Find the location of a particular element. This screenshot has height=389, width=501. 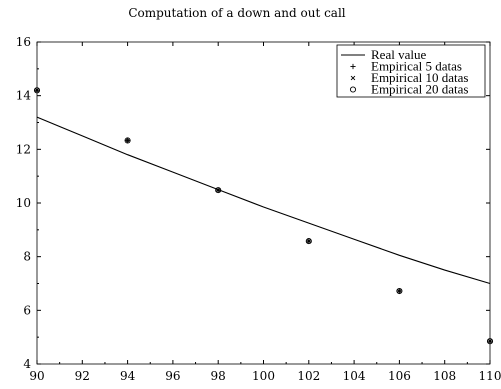

y-tick-label: 14 is located at coordinates (24, 96).